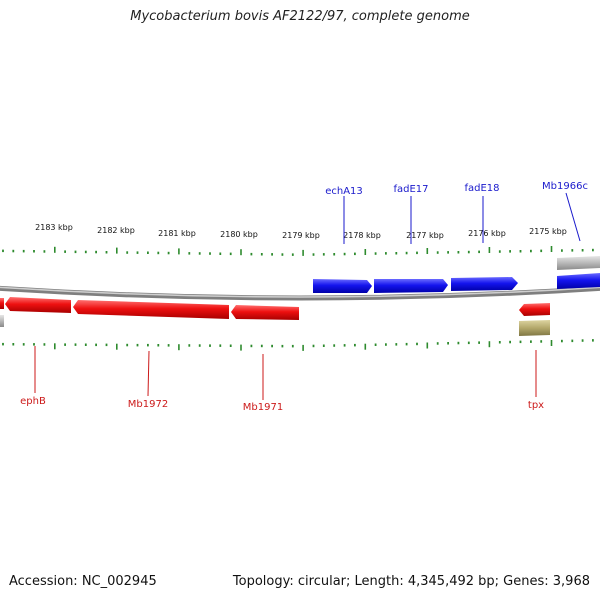 The image size is (600, 600). I want to click on kbp-label: 2183 kbp, so click(54, 227).